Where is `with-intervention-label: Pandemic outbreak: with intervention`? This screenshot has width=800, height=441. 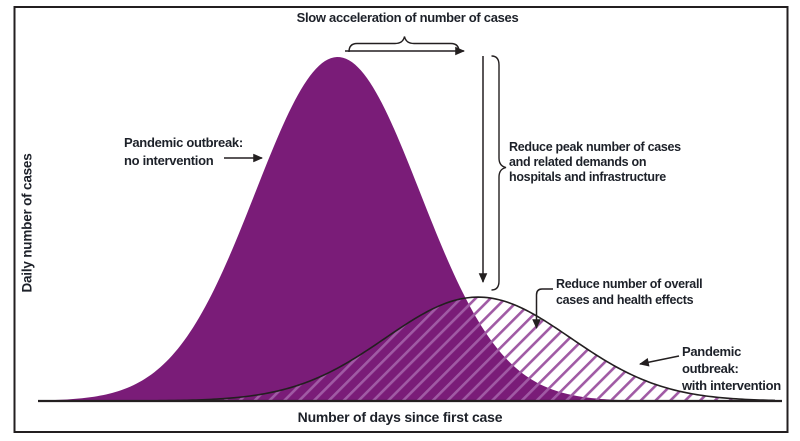
with-intervention-label: Pandemic outbreak: with intervention is located at coordinates (731, 368).